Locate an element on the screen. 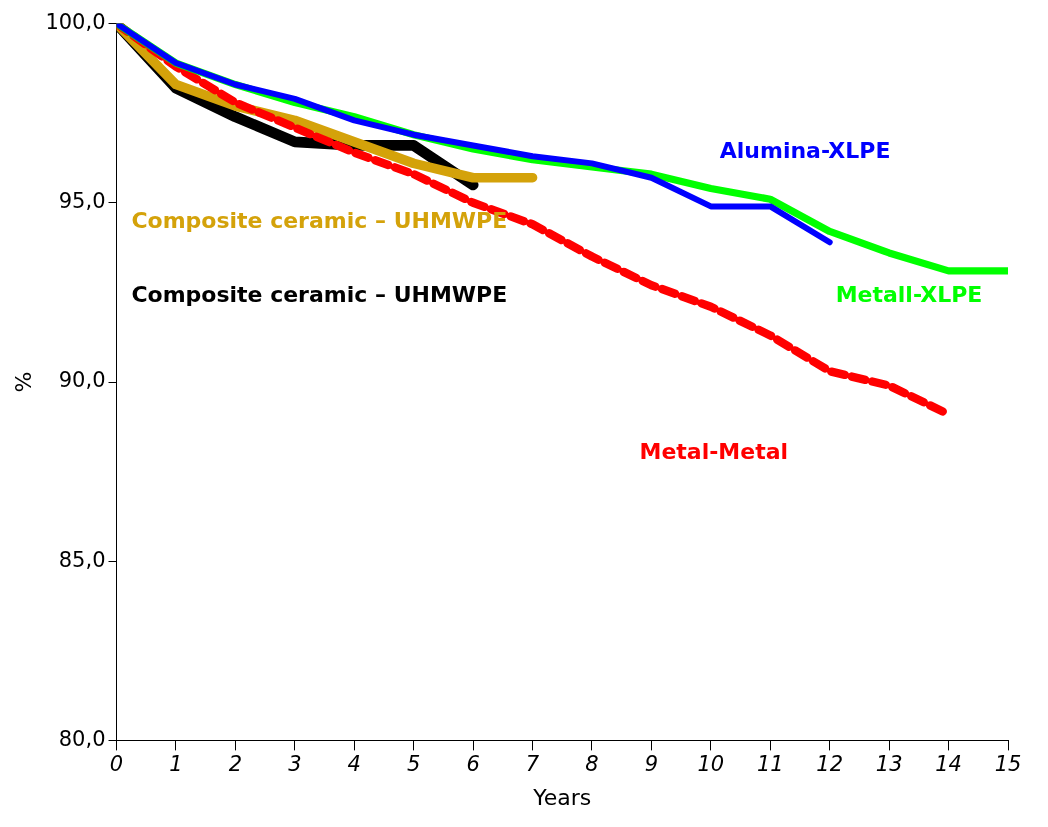  x-tick-label: 1 is located at coordinates (176, 764).